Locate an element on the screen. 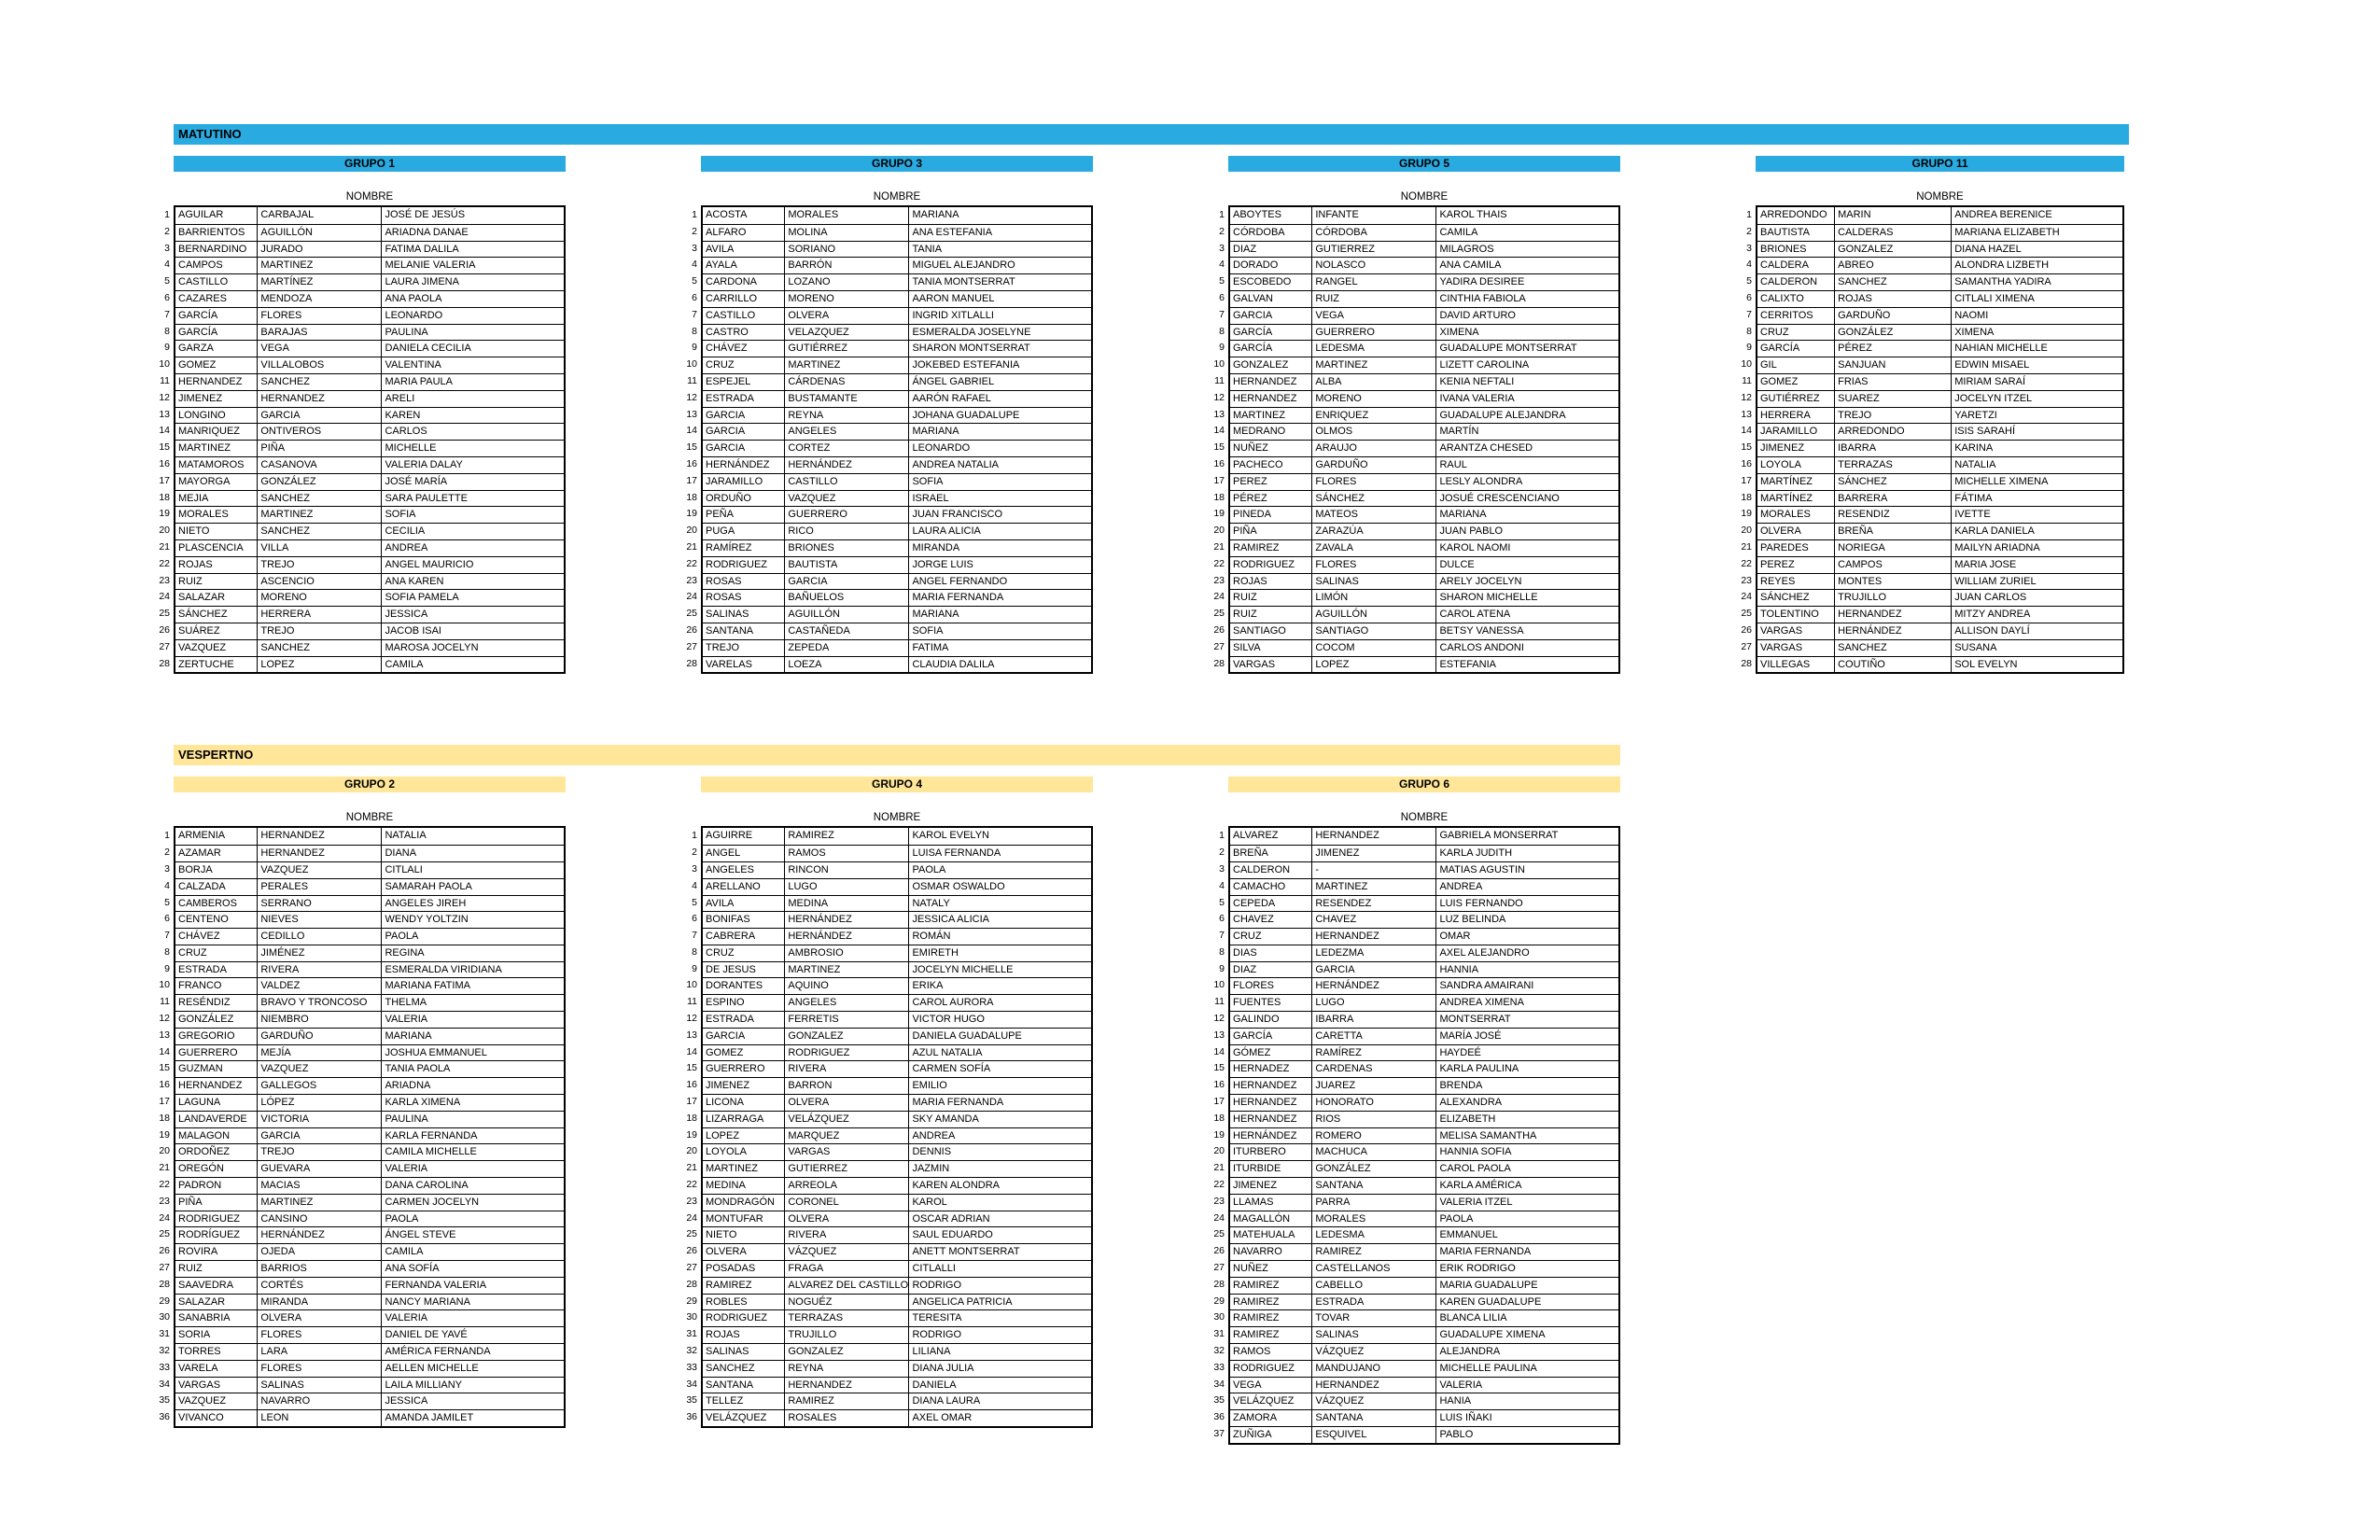  nombre-cell: JOSÉ DE JESÚS is located at coordinates (472, 215).